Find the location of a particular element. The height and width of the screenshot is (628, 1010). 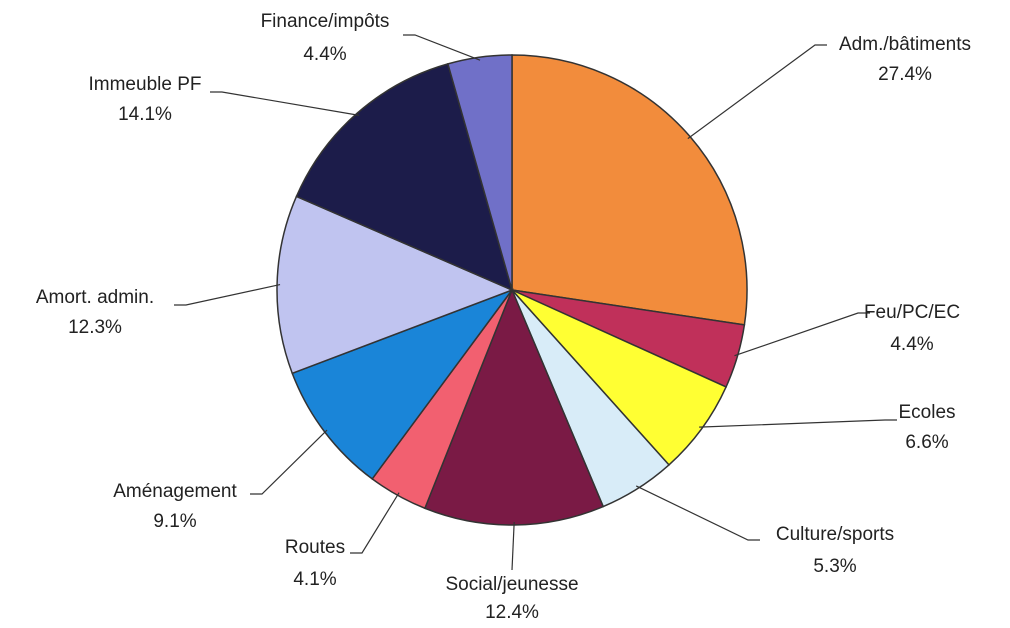

slice-value: 12.3% is located at coordinates (95, 327).